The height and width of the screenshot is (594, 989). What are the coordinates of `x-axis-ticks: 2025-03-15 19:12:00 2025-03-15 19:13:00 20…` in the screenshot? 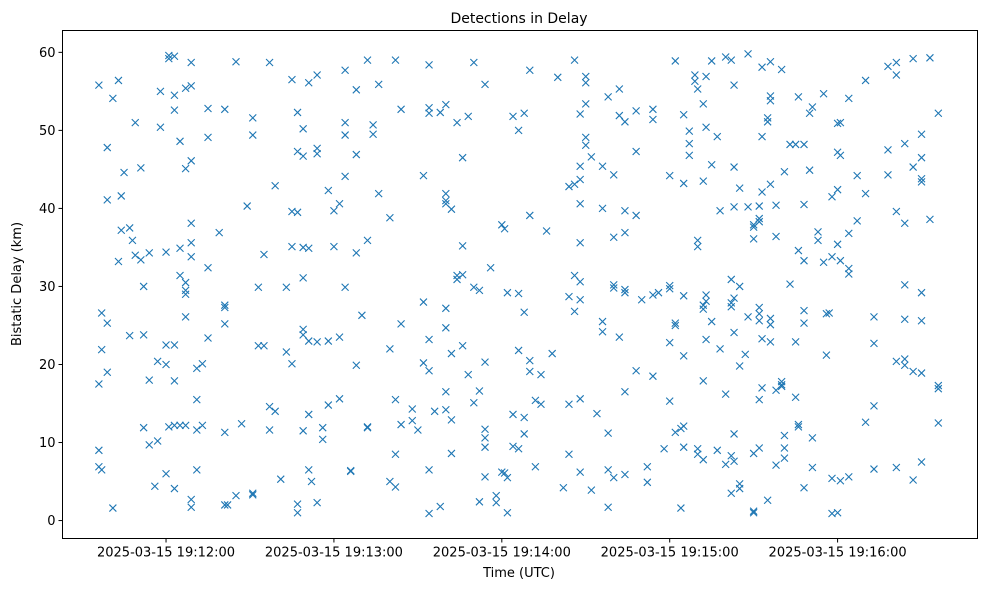 It's located at (502, 549).